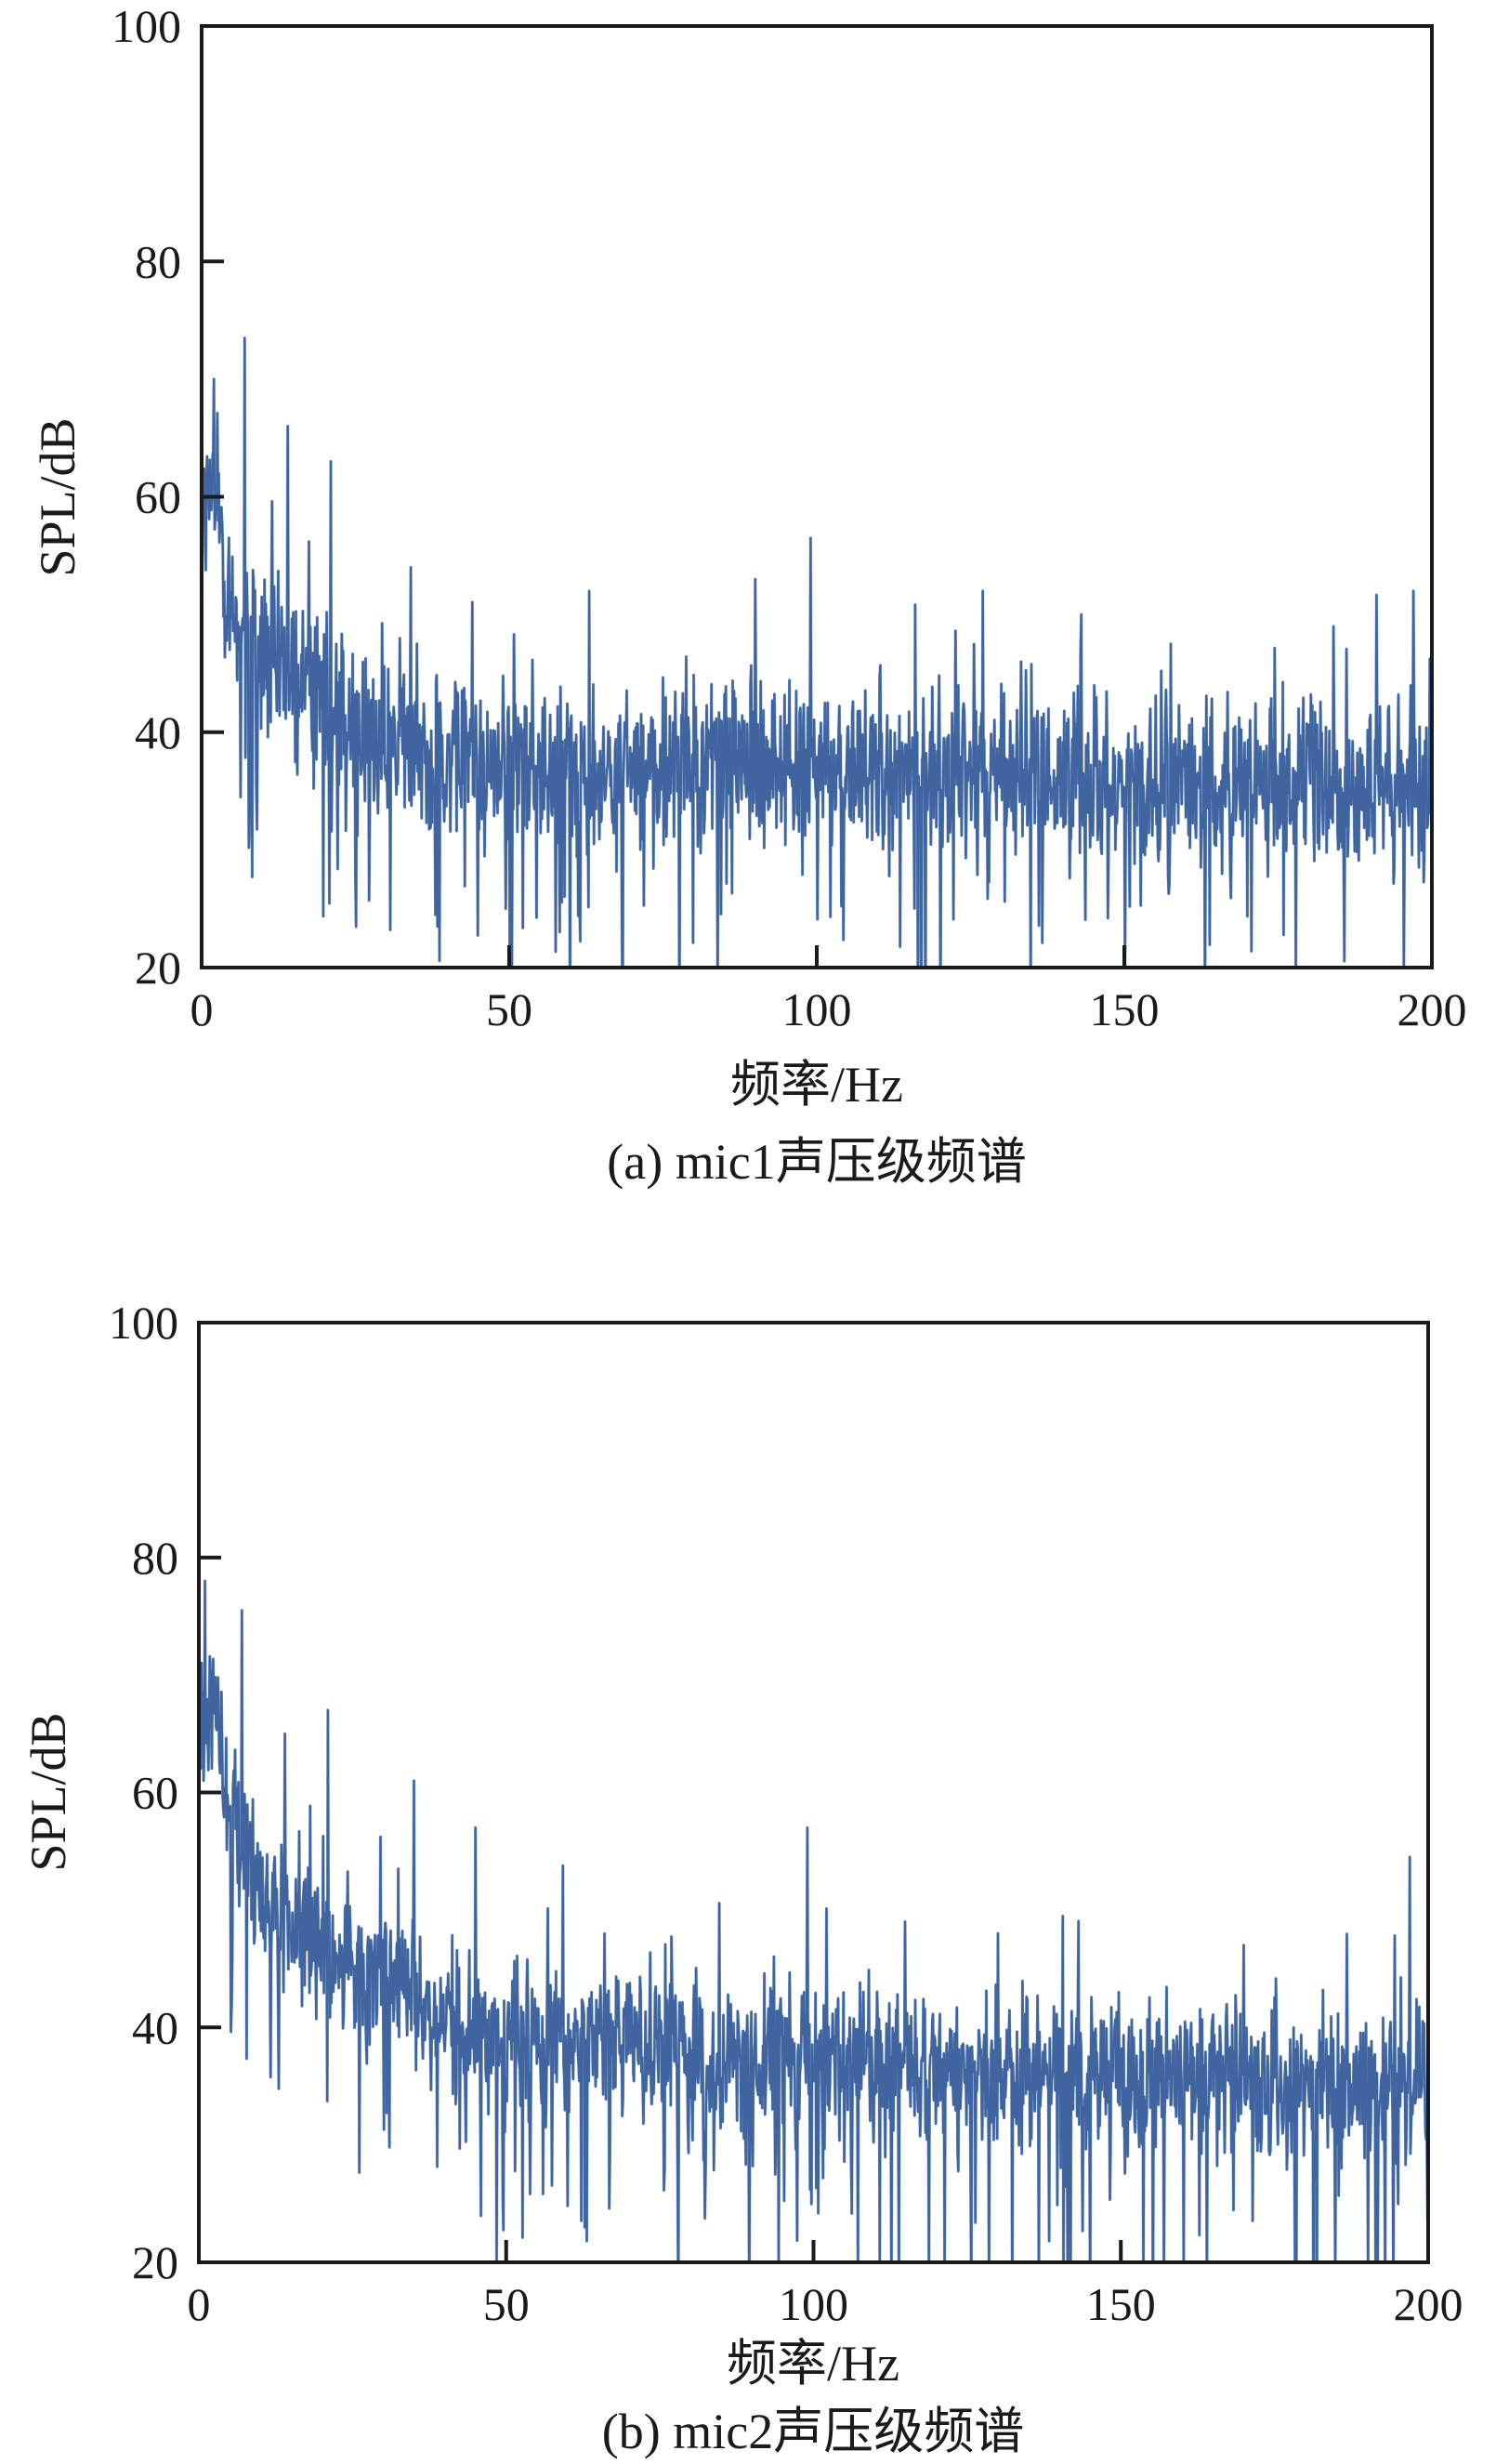 This screenshot has height=2464, width=1496. What do you see at coordinates (817, 1162) in the screenshot?
I see `chart-caption: (a) mic1声压级频谱` at bounding box center [817, 1162].